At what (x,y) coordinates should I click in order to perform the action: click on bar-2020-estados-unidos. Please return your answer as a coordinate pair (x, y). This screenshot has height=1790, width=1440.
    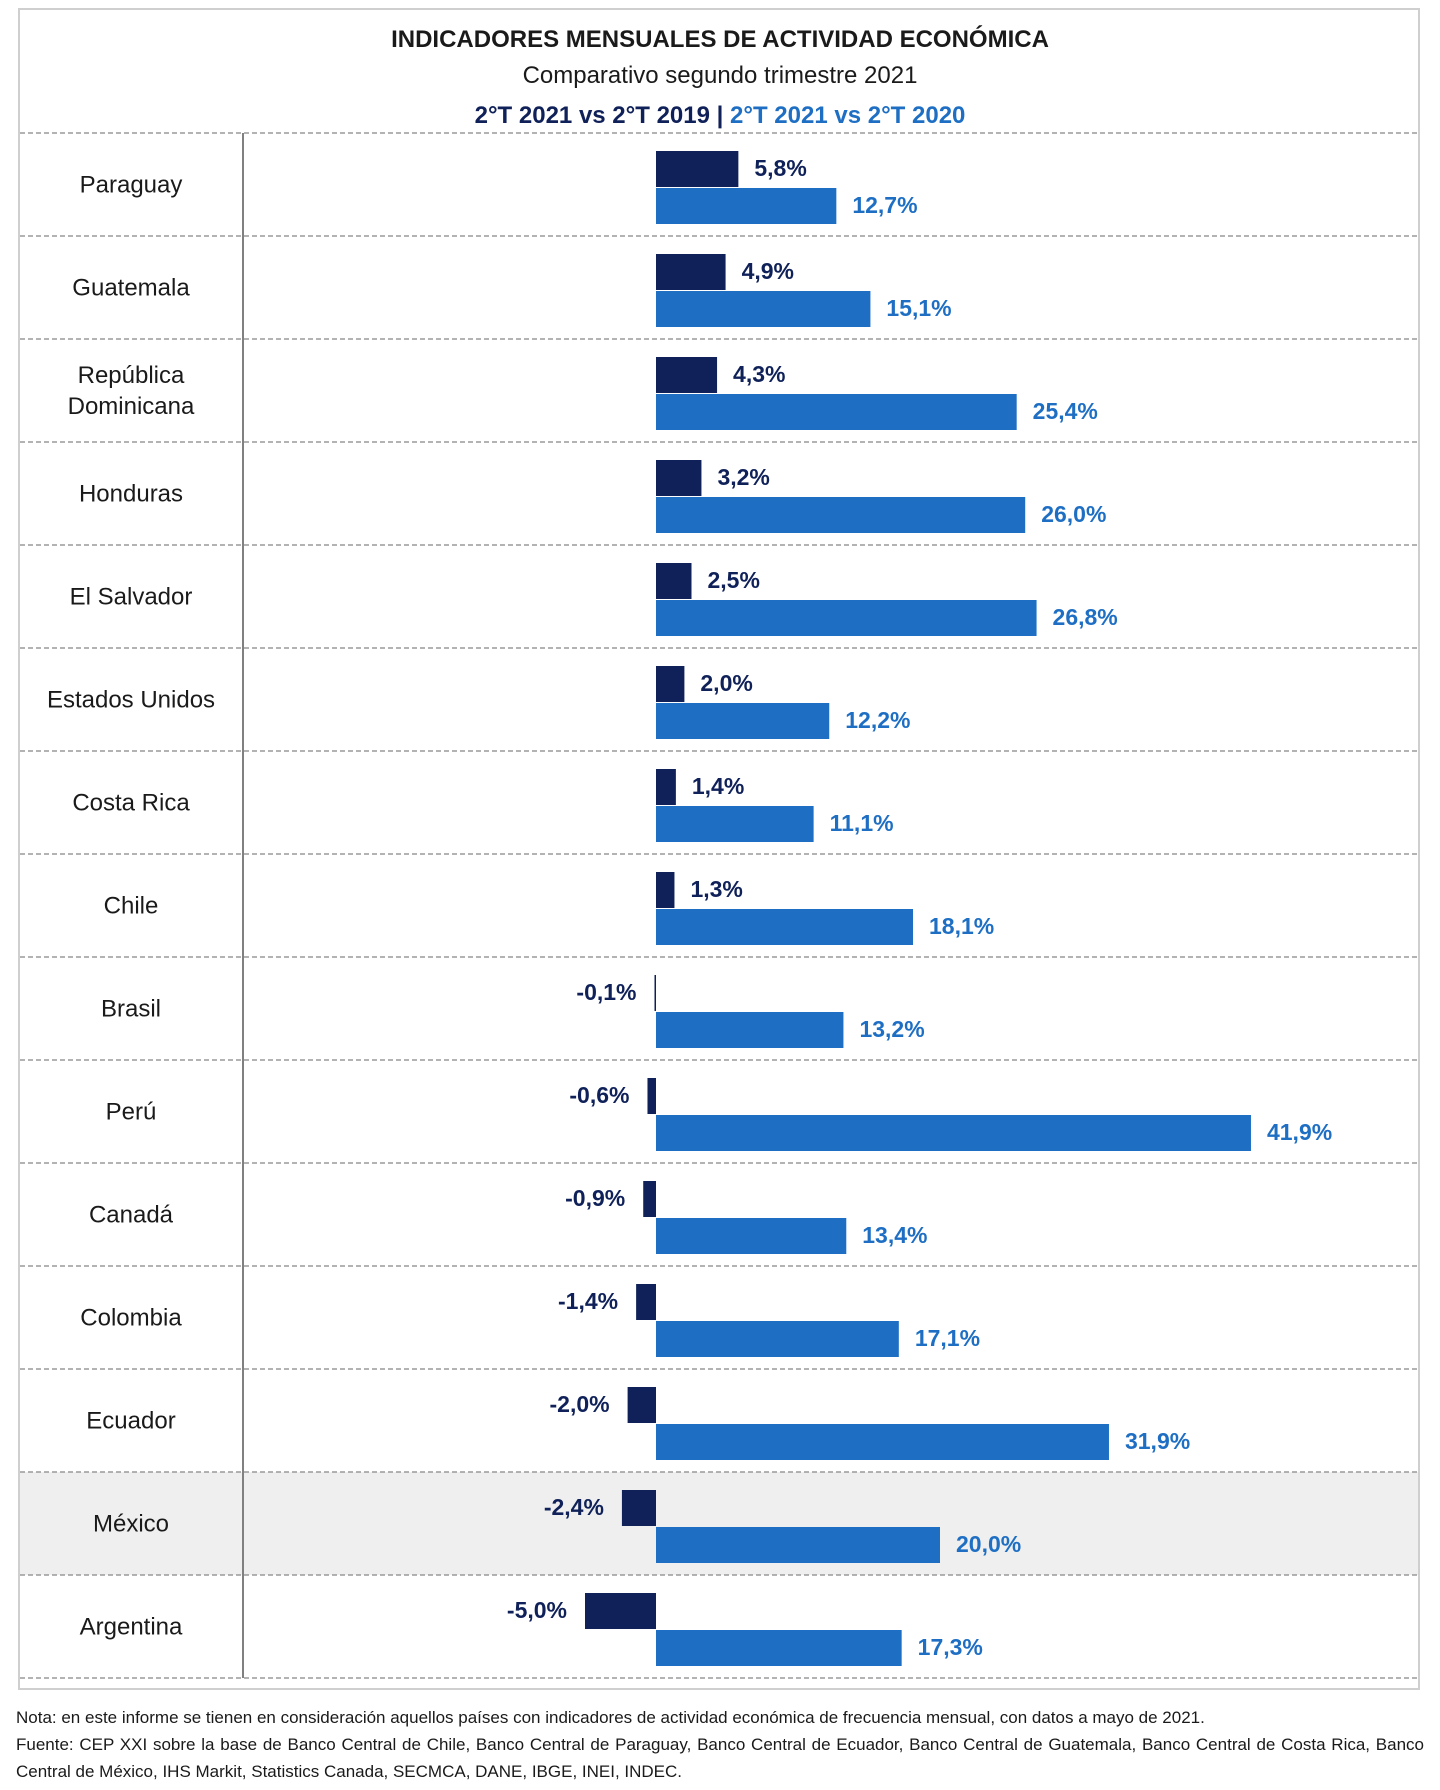
    Looking at the image, I should click on (743, 721).